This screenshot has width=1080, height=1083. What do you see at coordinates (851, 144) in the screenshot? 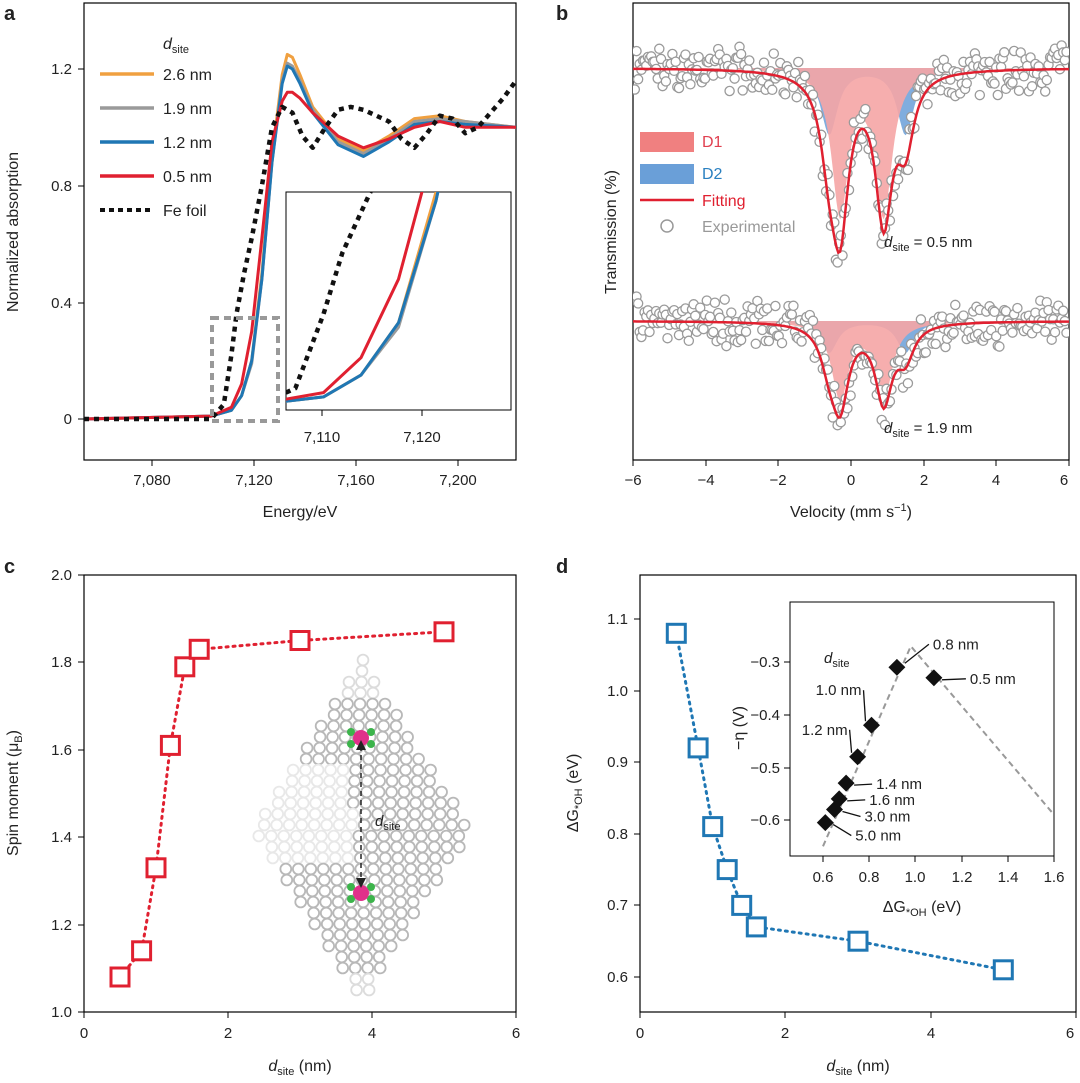
I see `component-d1-0.5nm` at bounding box center [851, 144].